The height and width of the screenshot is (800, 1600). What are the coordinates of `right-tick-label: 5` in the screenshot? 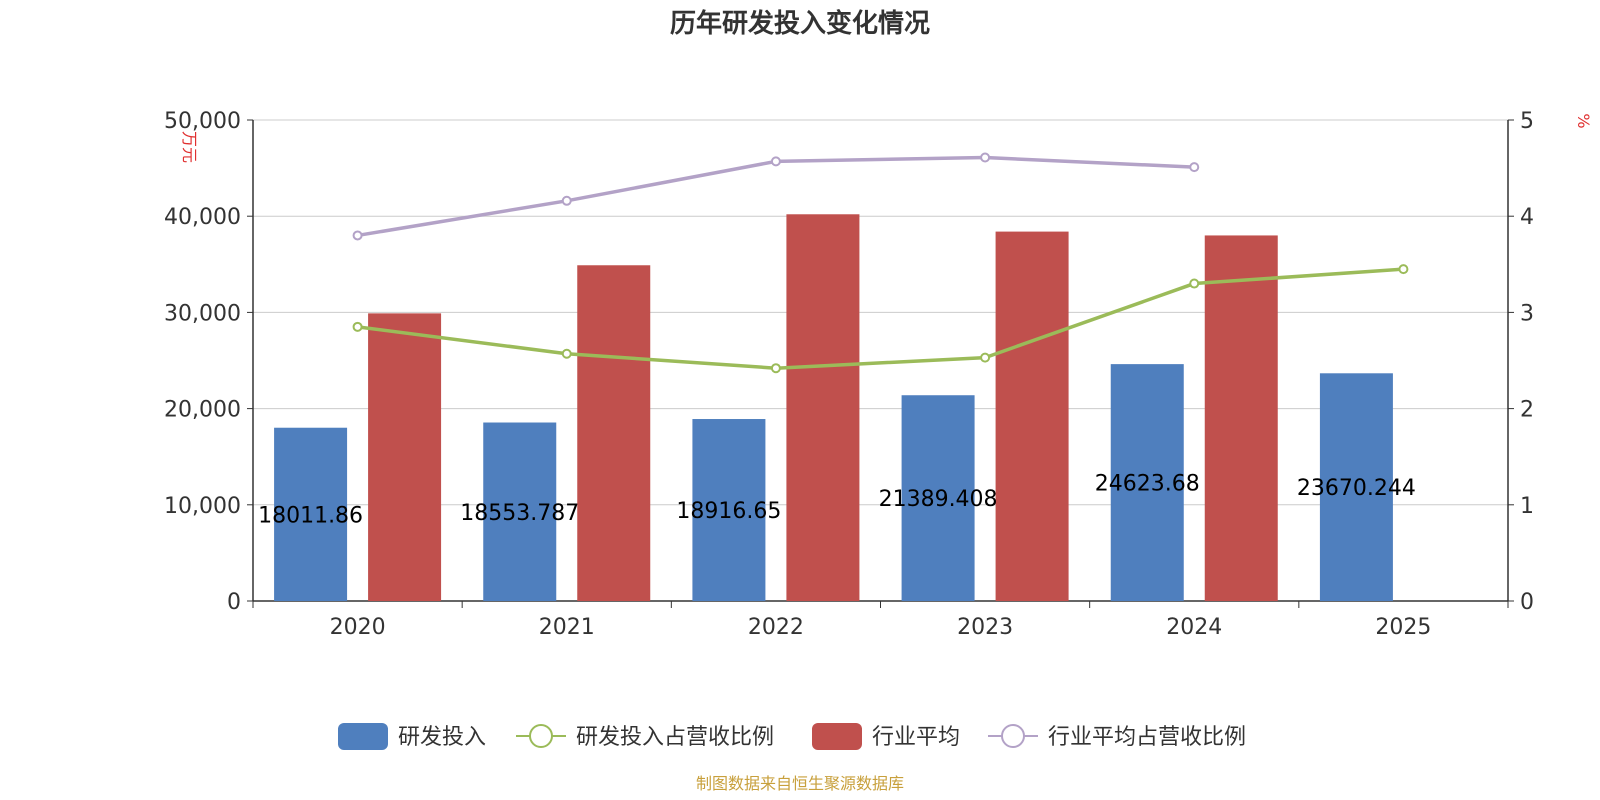 It's located at (1527, 121).